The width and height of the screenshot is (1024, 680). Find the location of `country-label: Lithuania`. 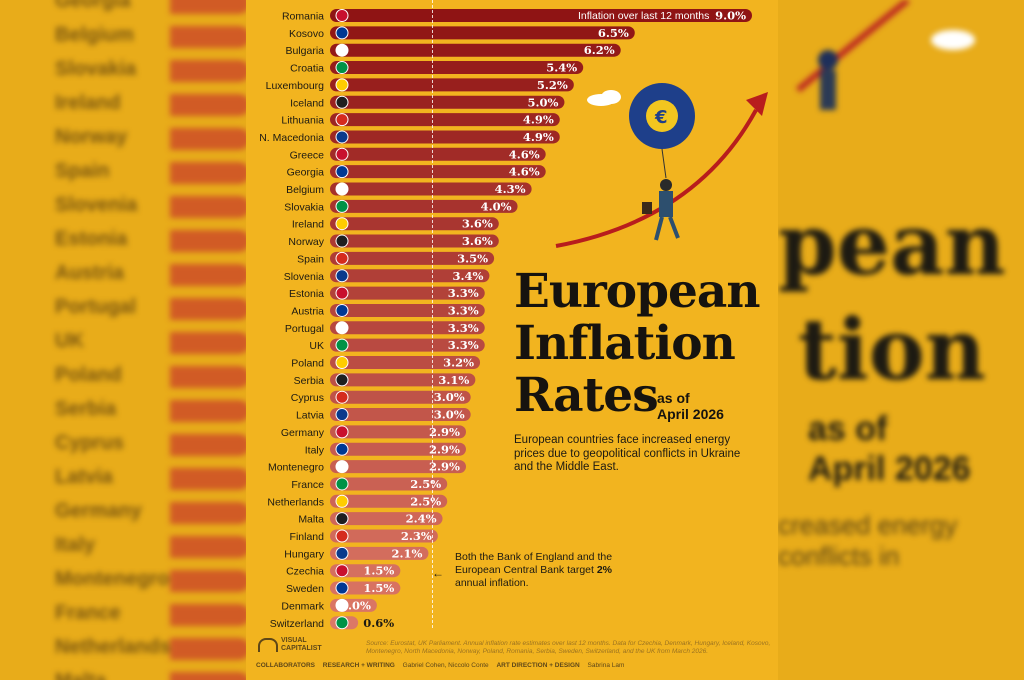

country-label: Lithuania is located at coordinates (302, 121).